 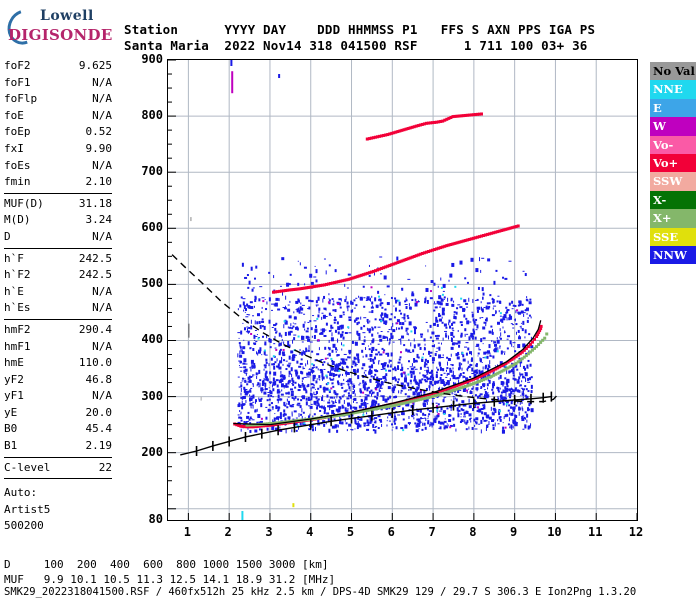 I want to click on x-axis-labels: 1 2 3 4 5 6 7 8 9 10 11 12, so click(x=405, y=535).